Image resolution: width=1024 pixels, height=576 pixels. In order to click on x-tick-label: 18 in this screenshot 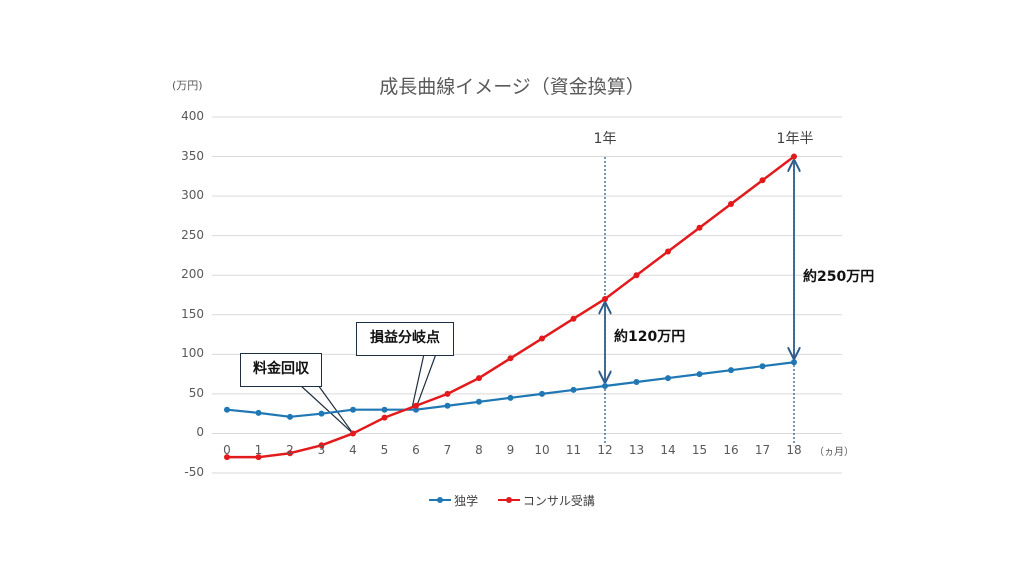, I will do `click(794, 450)`.